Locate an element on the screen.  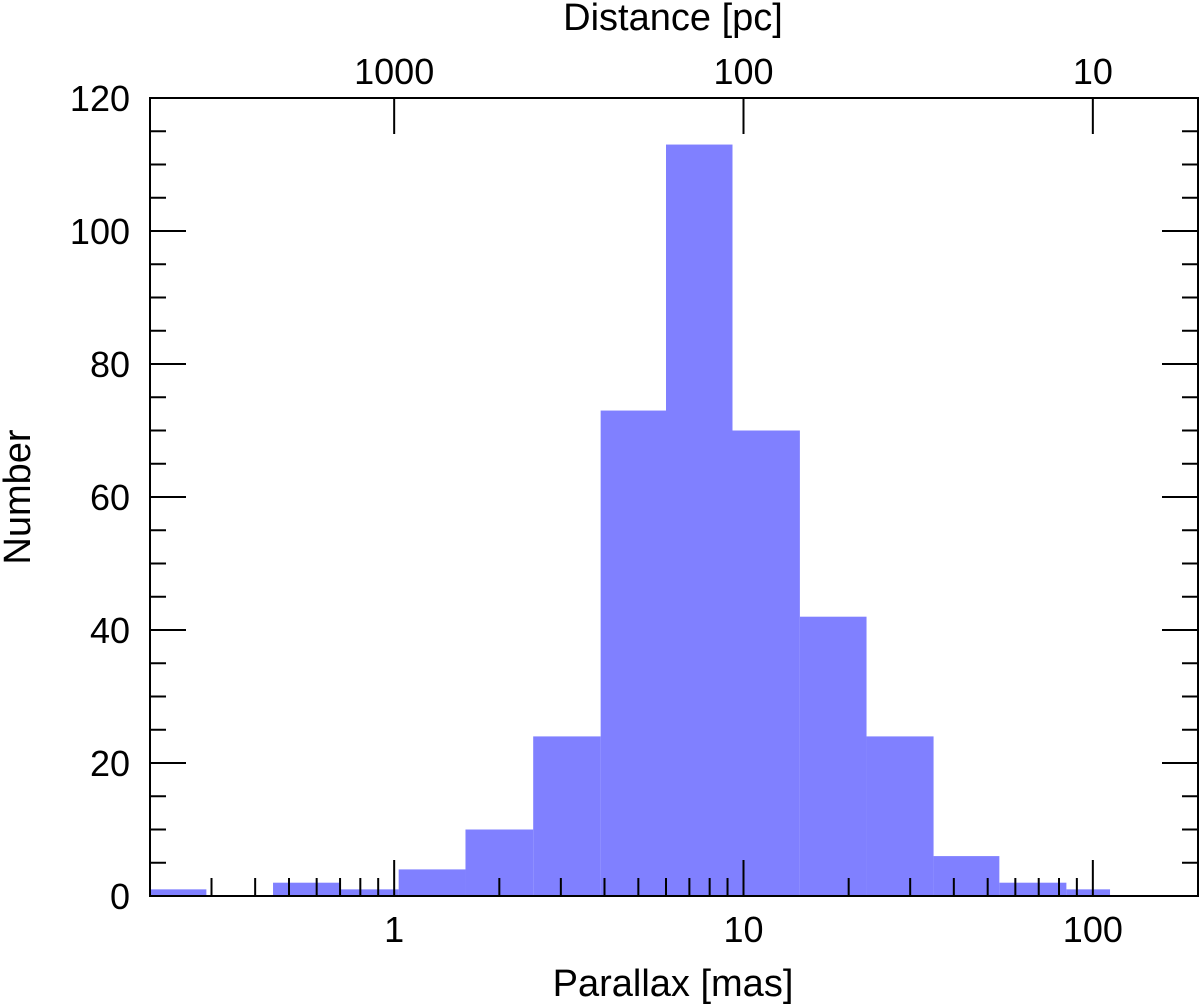
x-tick-label: 100 is located at coordinates (1093, 929).